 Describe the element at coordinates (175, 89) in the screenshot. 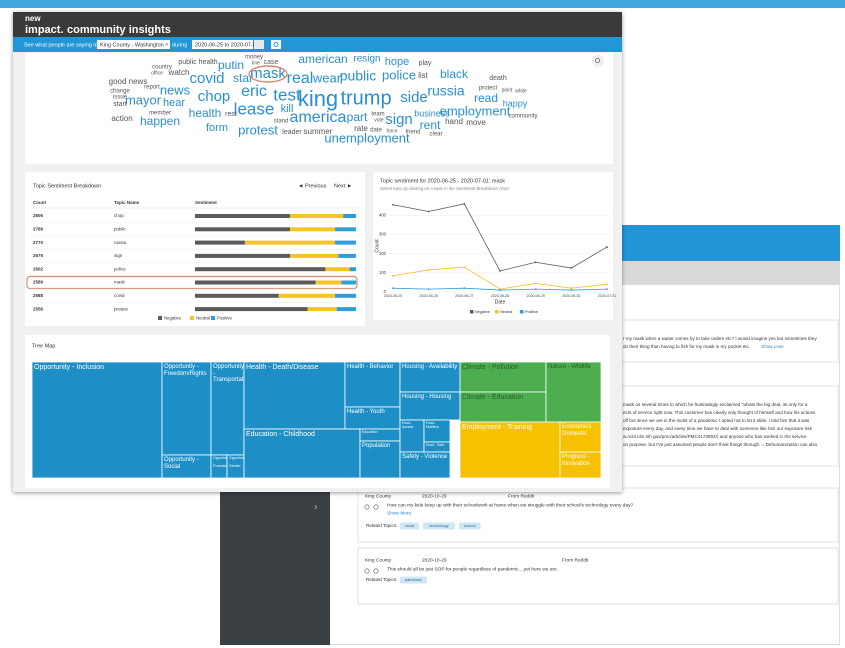

I see `word: news` at that location.